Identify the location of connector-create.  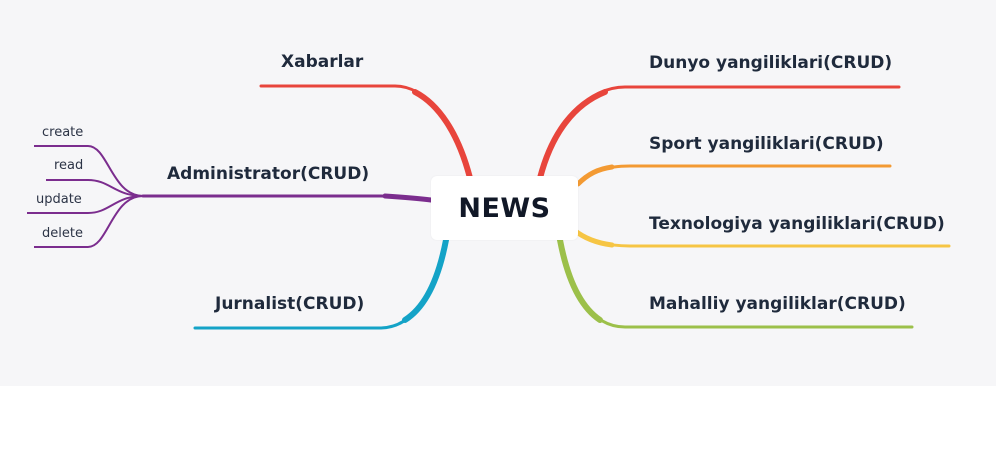
(89, 171).